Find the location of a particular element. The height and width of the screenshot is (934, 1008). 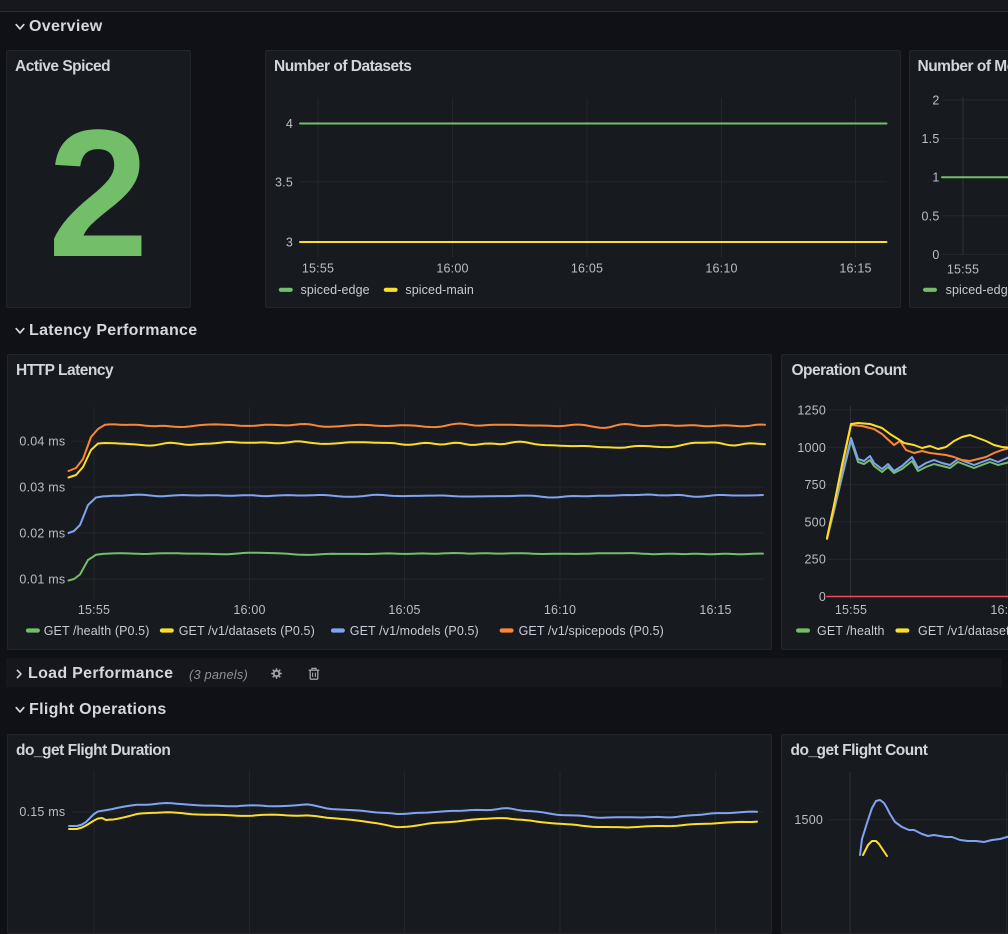

svg-text: GET /v1/datasets is located at coordinates (963, 631).